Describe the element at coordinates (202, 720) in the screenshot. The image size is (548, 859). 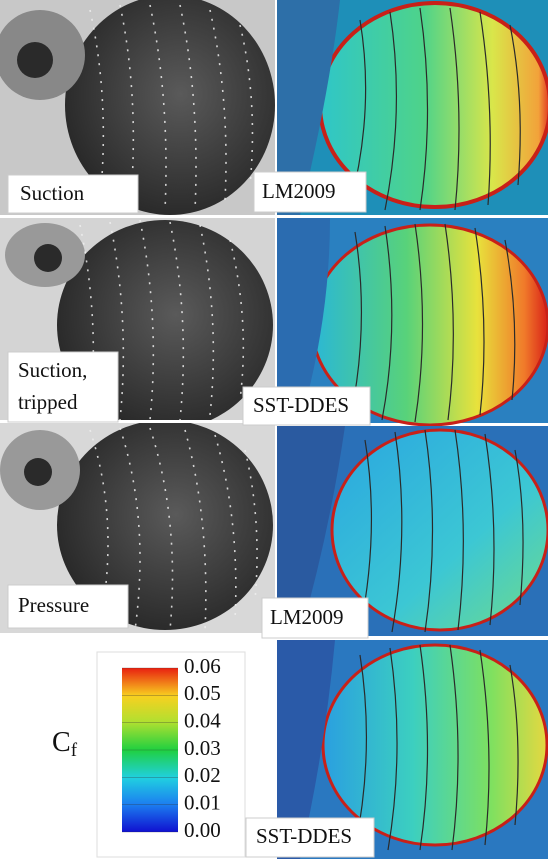
I see `colorbar-tick-label: 0.04` at that location.